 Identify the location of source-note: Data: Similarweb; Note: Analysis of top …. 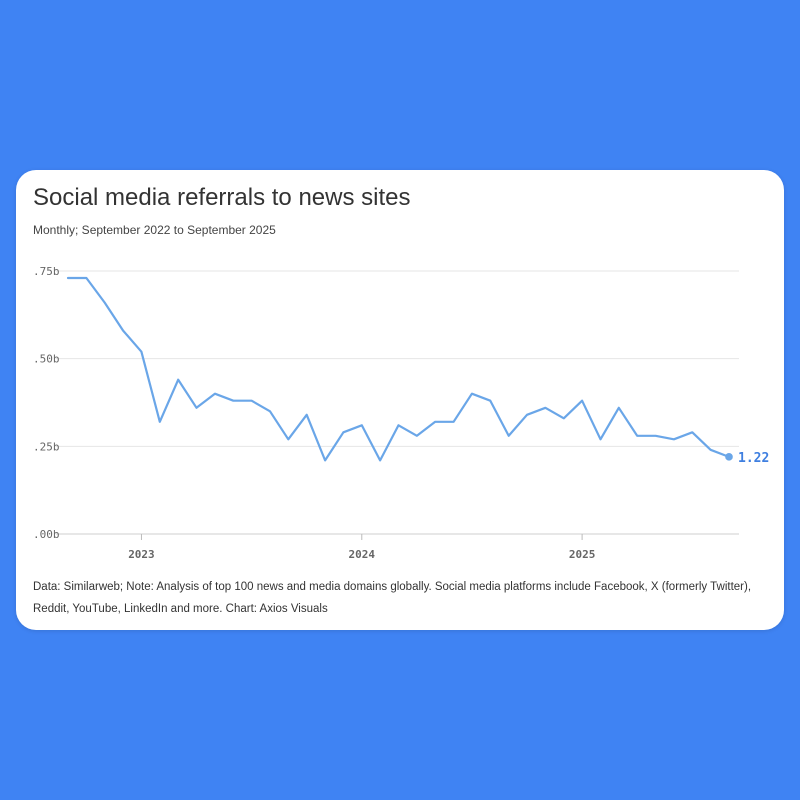
(392, 598).